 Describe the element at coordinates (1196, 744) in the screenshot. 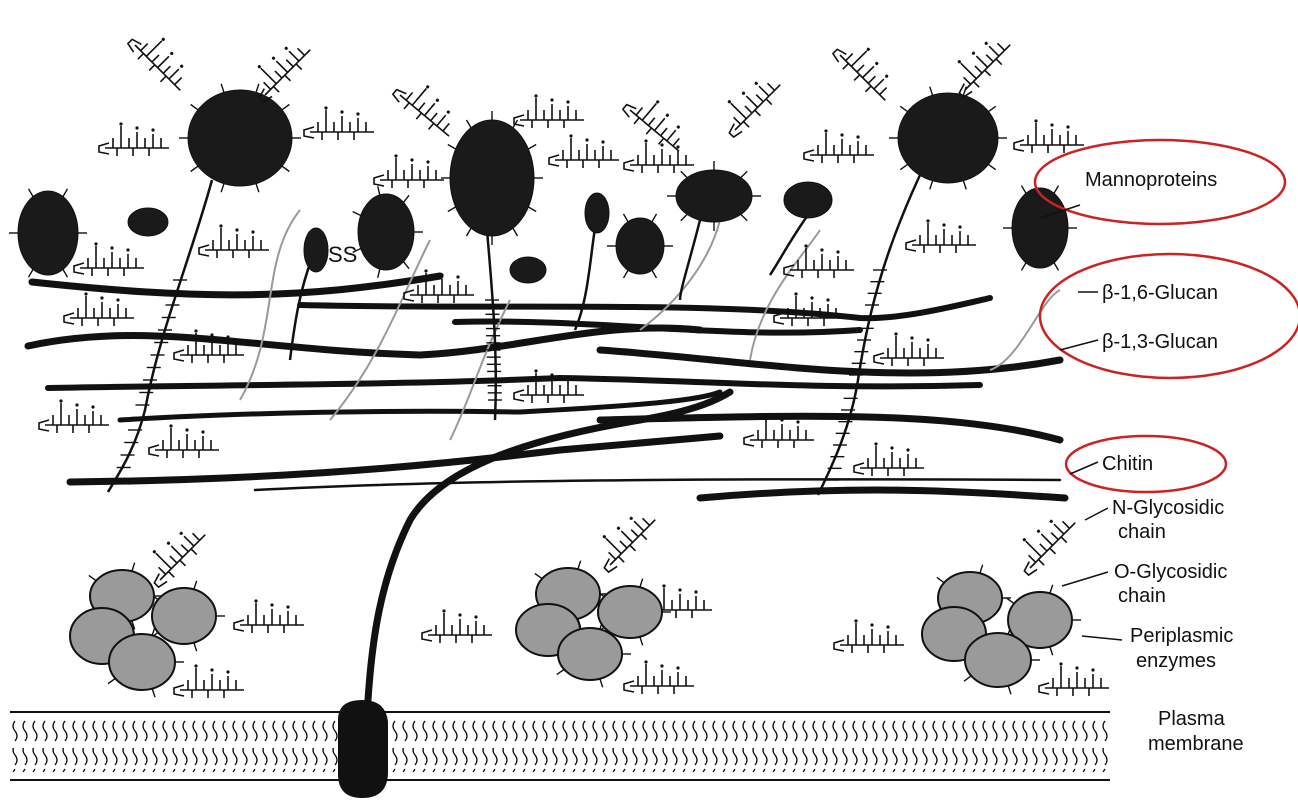

I see `label-plasma-membrane: membrane` at that location.